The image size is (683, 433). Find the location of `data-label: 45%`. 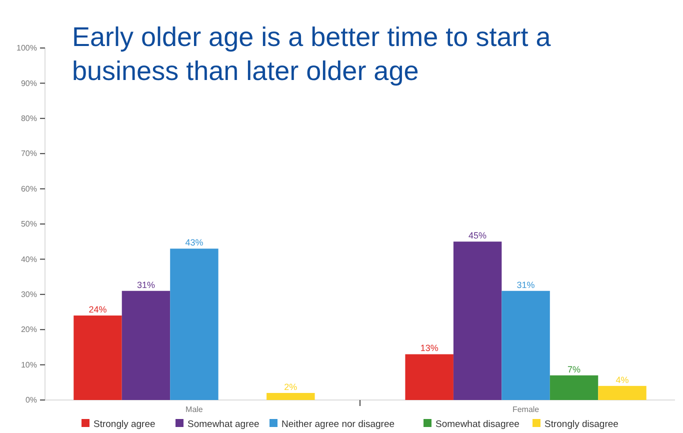

data-label: 45% is located at coordinates (477, 235).